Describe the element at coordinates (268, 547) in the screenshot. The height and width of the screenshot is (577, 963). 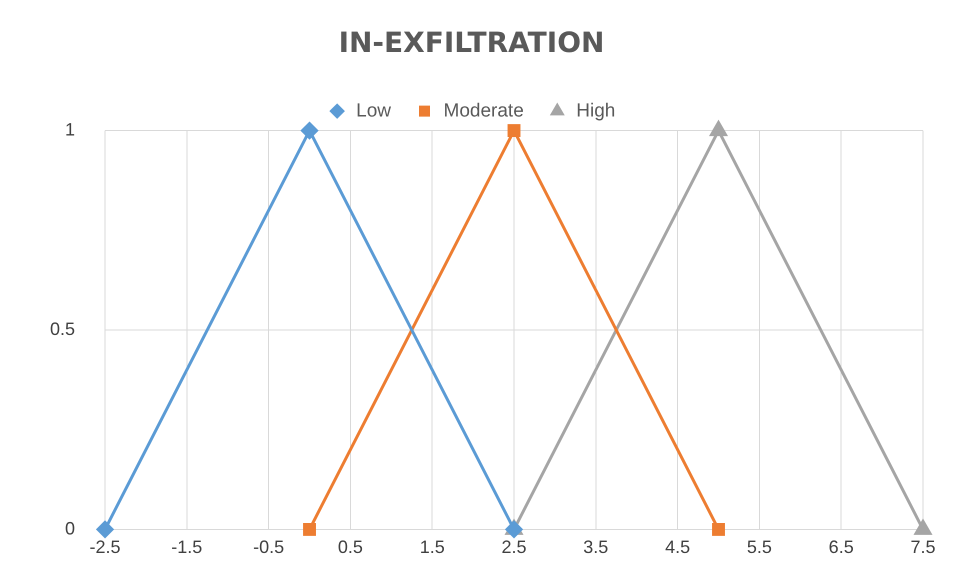
I see `x-tick-label: -0.5` at that location.